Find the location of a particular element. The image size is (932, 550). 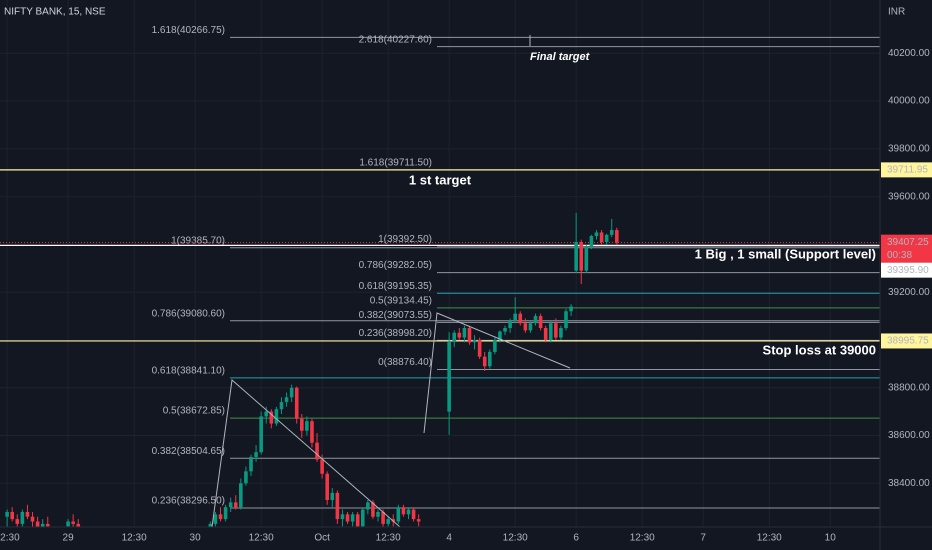

price-label: 39711.95 is located at coordinates (907, 170).